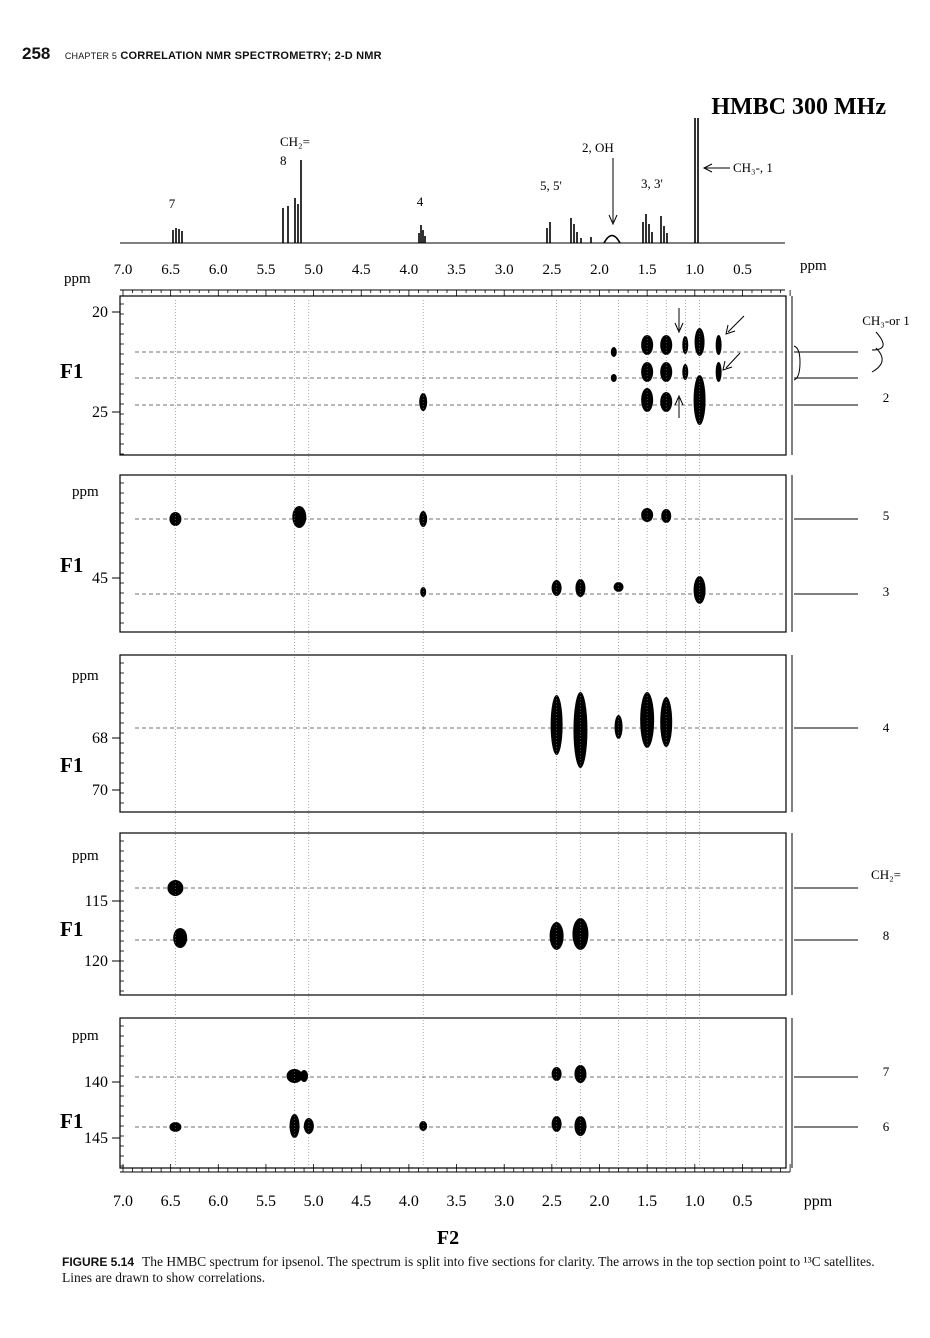 The image size is (930, 1338). I want to click on bottom-tick-label: 4.0, so click(409, 1201).